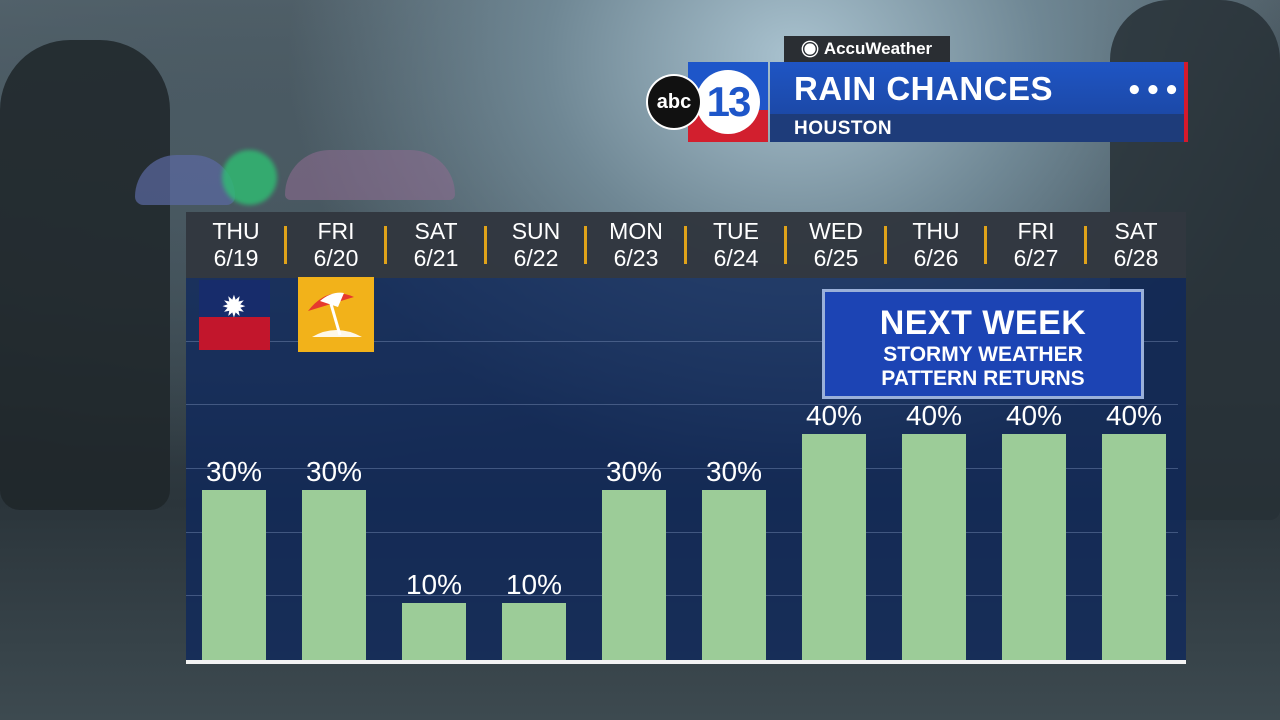  What do you see at coordinates (878, 48) in the screenshot?
I see `brand-tag-label: AccuWeather` at bounding box center [878, 48].